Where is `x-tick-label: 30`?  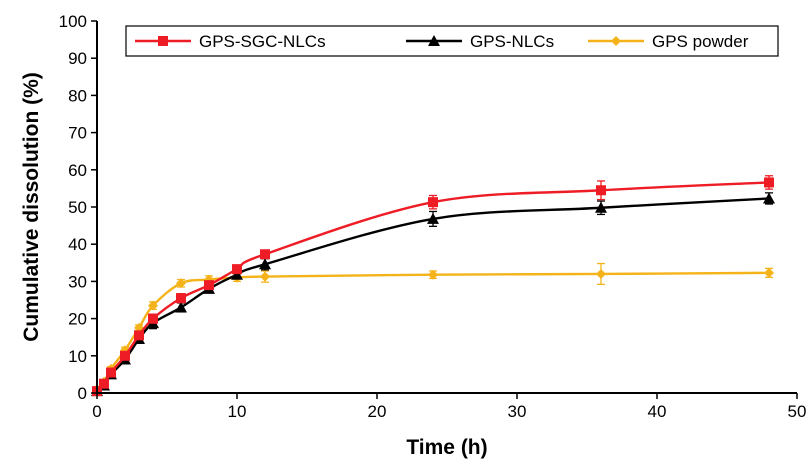 x-tick-label: 30 is located at coordinates (517, 411).